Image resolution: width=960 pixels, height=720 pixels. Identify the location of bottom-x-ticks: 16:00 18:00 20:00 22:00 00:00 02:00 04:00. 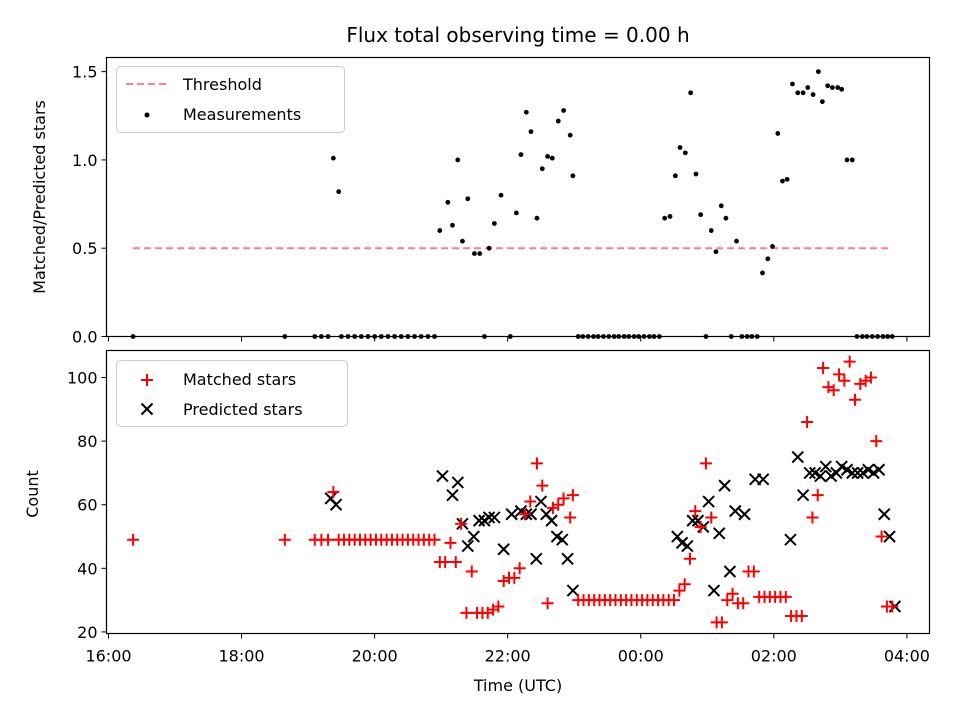
(507, 649).